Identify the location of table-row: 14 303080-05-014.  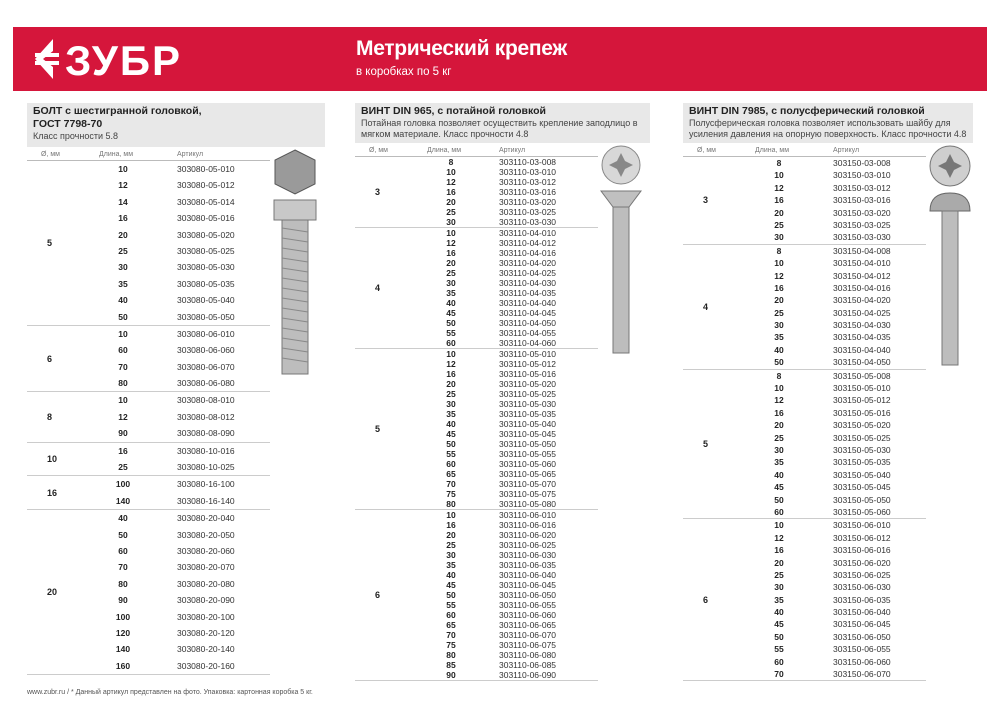
(184, 202).